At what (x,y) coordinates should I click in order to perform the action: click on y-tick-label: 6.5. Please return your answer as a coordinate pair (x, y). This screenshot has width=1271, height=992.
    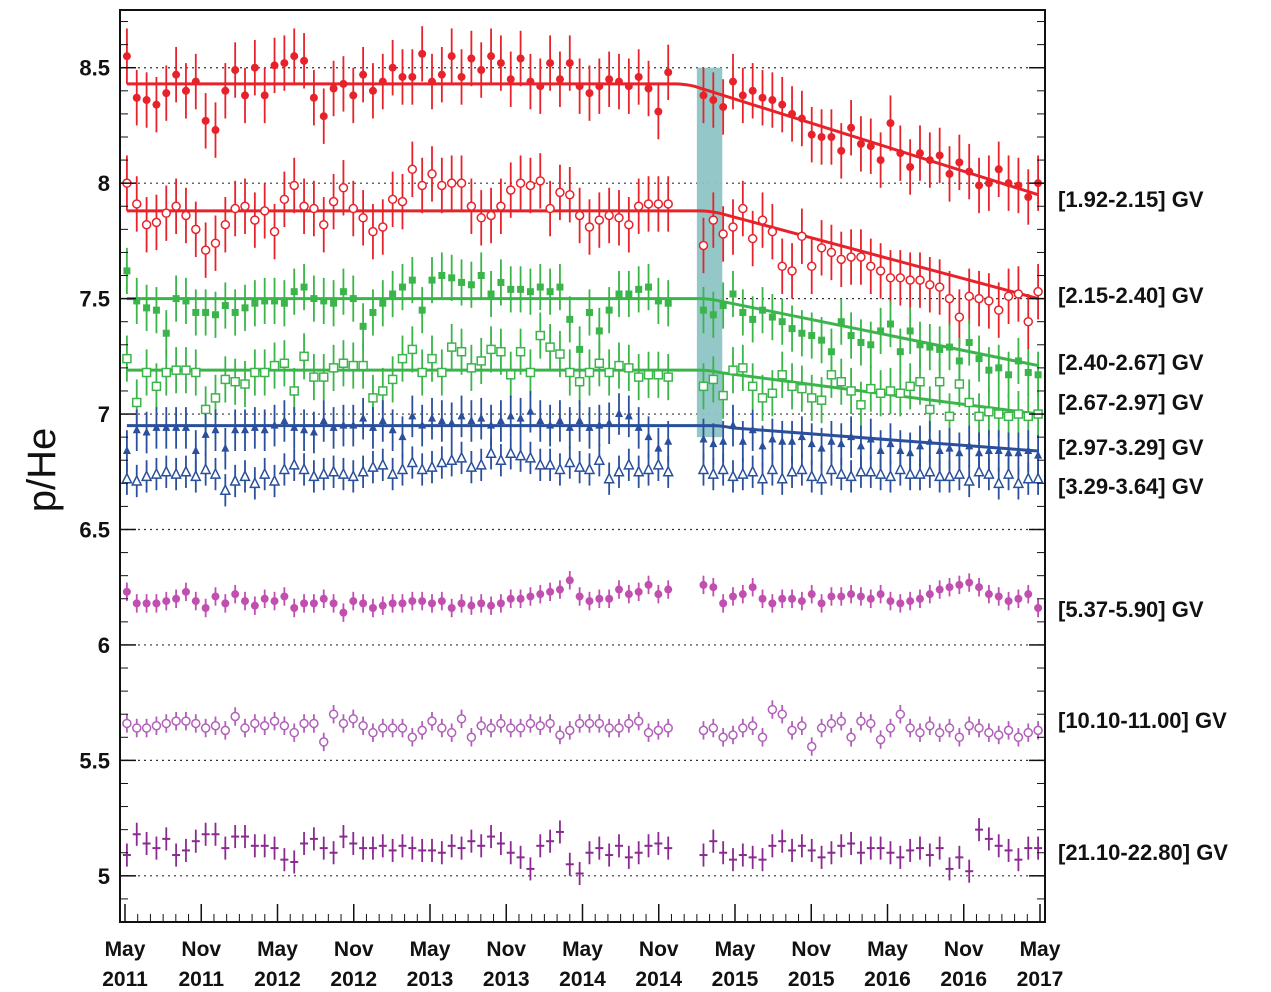
    Looking at the image, I should click on (94, 529).